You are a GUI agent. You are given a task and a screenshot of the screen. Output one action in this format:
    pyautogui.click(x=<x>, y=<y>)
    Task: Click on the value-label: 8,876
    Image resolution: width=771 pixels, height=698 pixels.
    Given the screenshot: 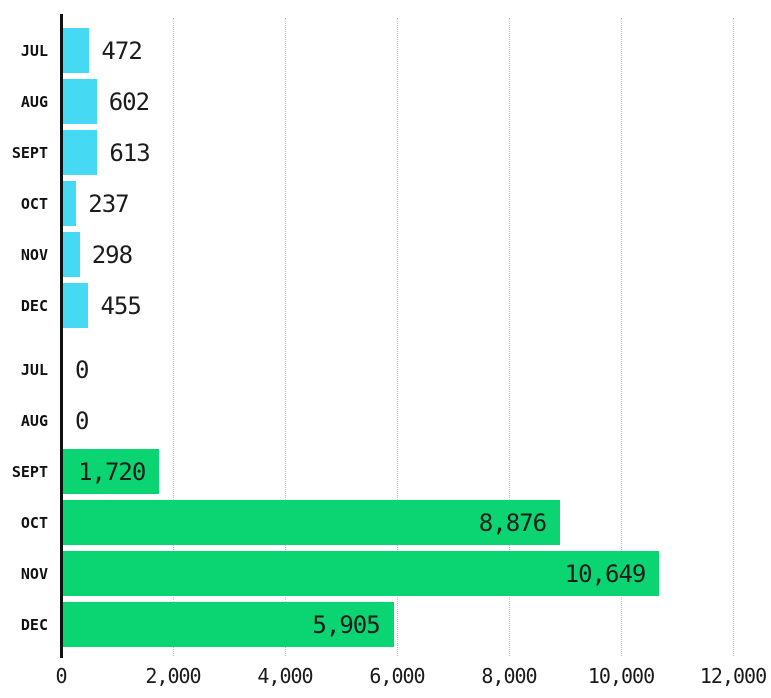 What is the action you would take?
    pyautogui.click(x=512, y=522)
    